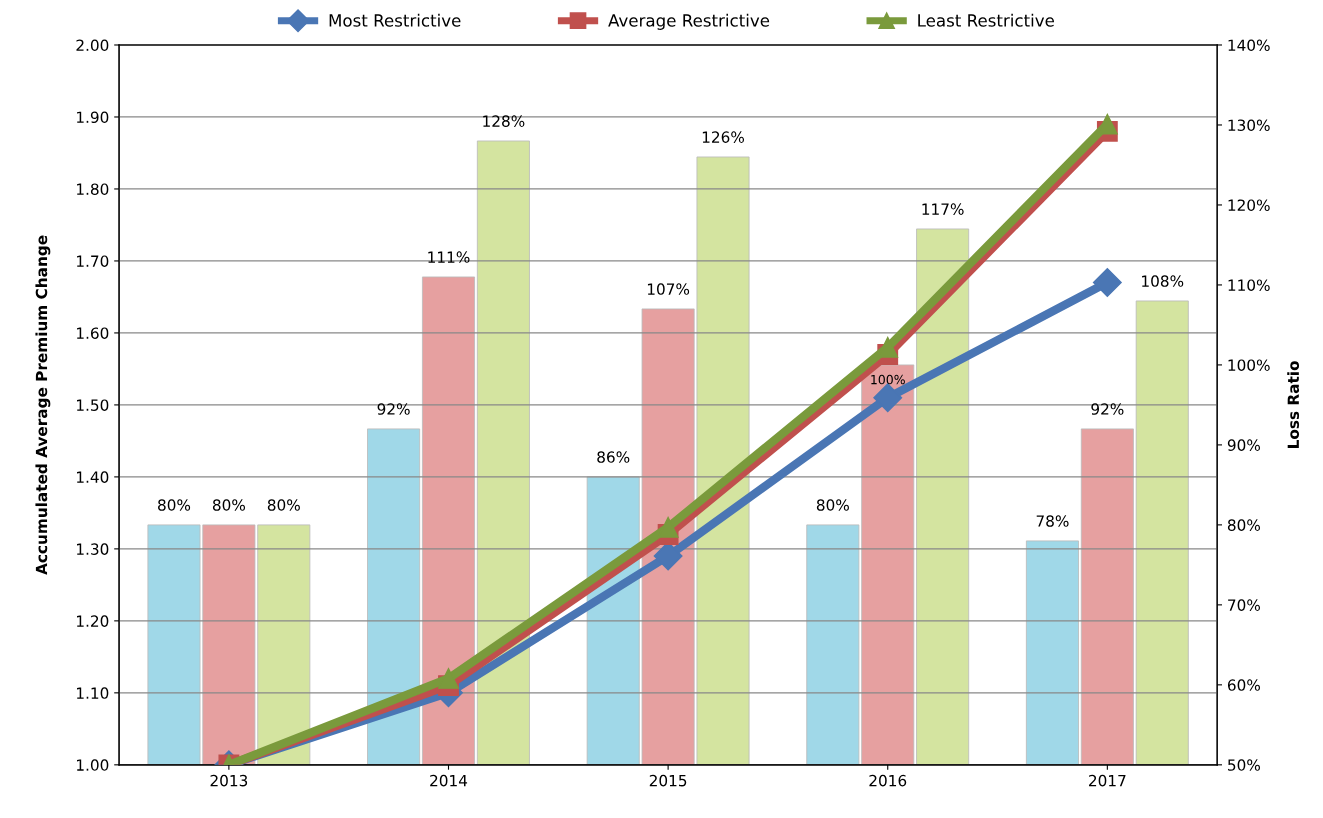 Image resolution: width=1323 pixels, height=818 pixels. What do you see at coordinates (93, 405) in the screenshot?
I see `y-tick-label: 1.50` at bounding box center [93, 405].